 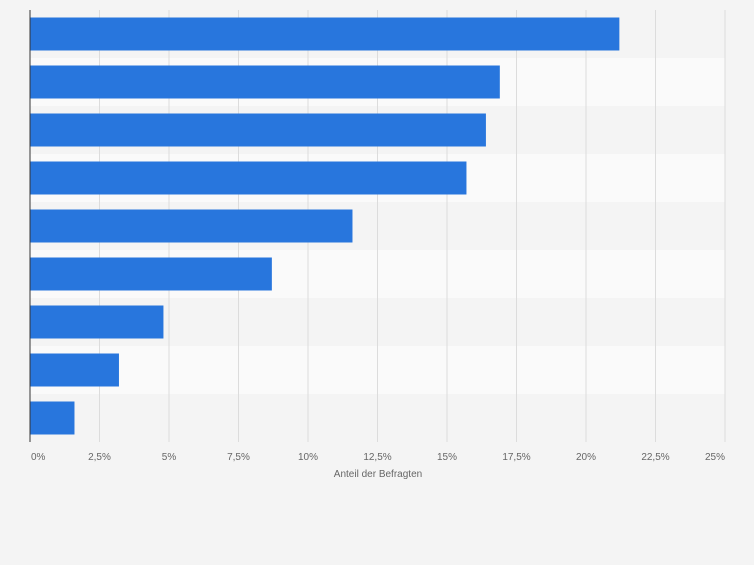 I want to click on x-tick-label: 20%, so click(x=586, y=457).